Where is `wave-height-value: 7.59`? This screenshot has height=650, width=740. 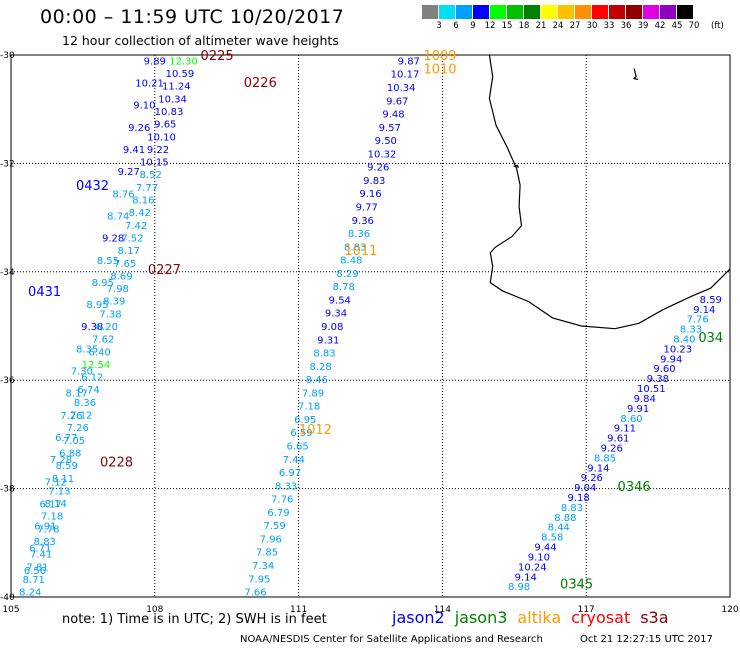 wave-height-value: 7.59 is located at coordinates (274, 526).